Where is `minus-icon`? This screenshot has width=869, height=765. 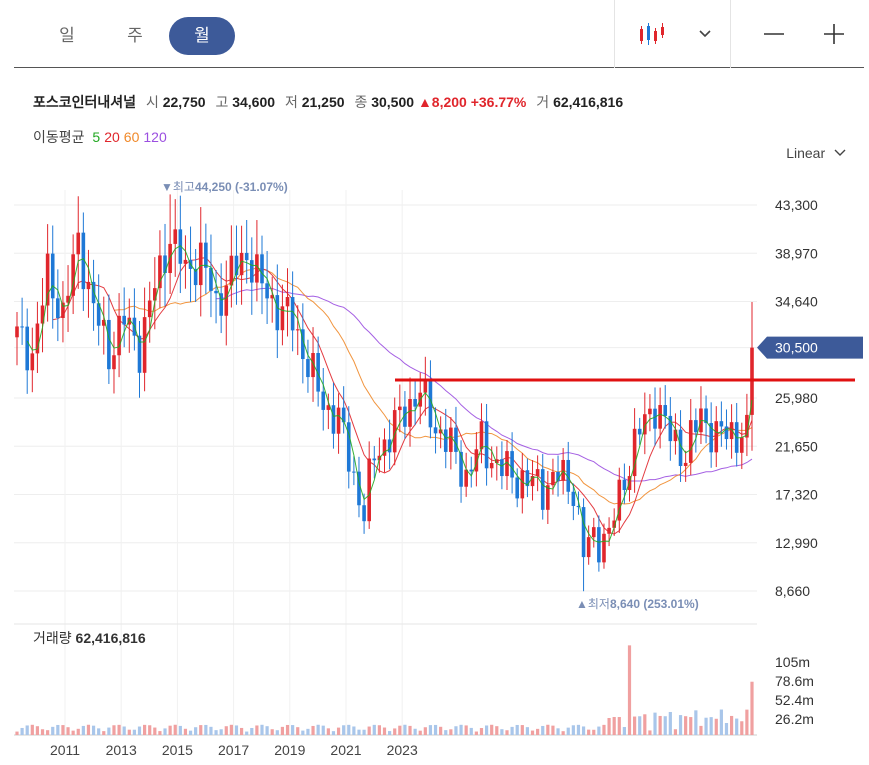 minus-icon is located at coordinates (774, 34).